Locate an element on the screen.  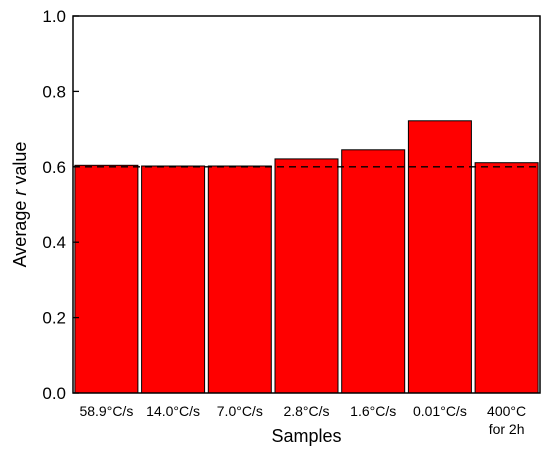
x-category-label: 400°C for 2h is located at coordinates (506, 420).